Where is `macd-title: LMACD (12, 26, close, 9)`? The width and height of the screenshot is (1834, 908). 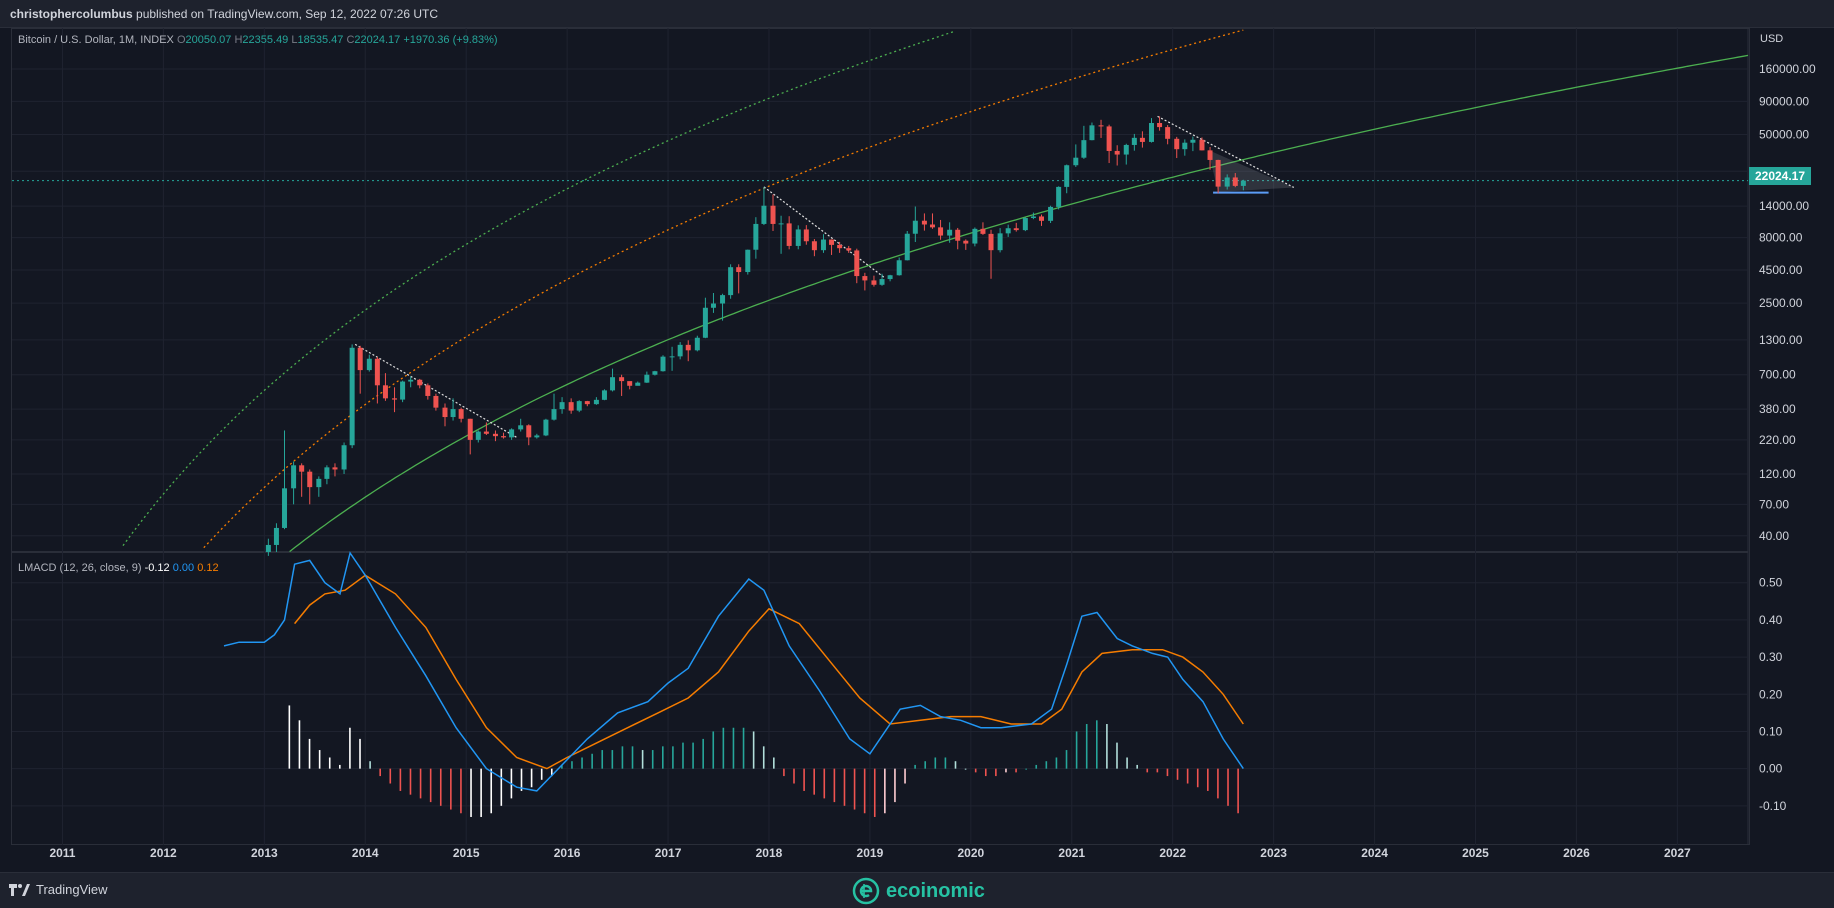
macd-title: LMACD (12, 26, close, 9) is located at coordinates (80, 568).